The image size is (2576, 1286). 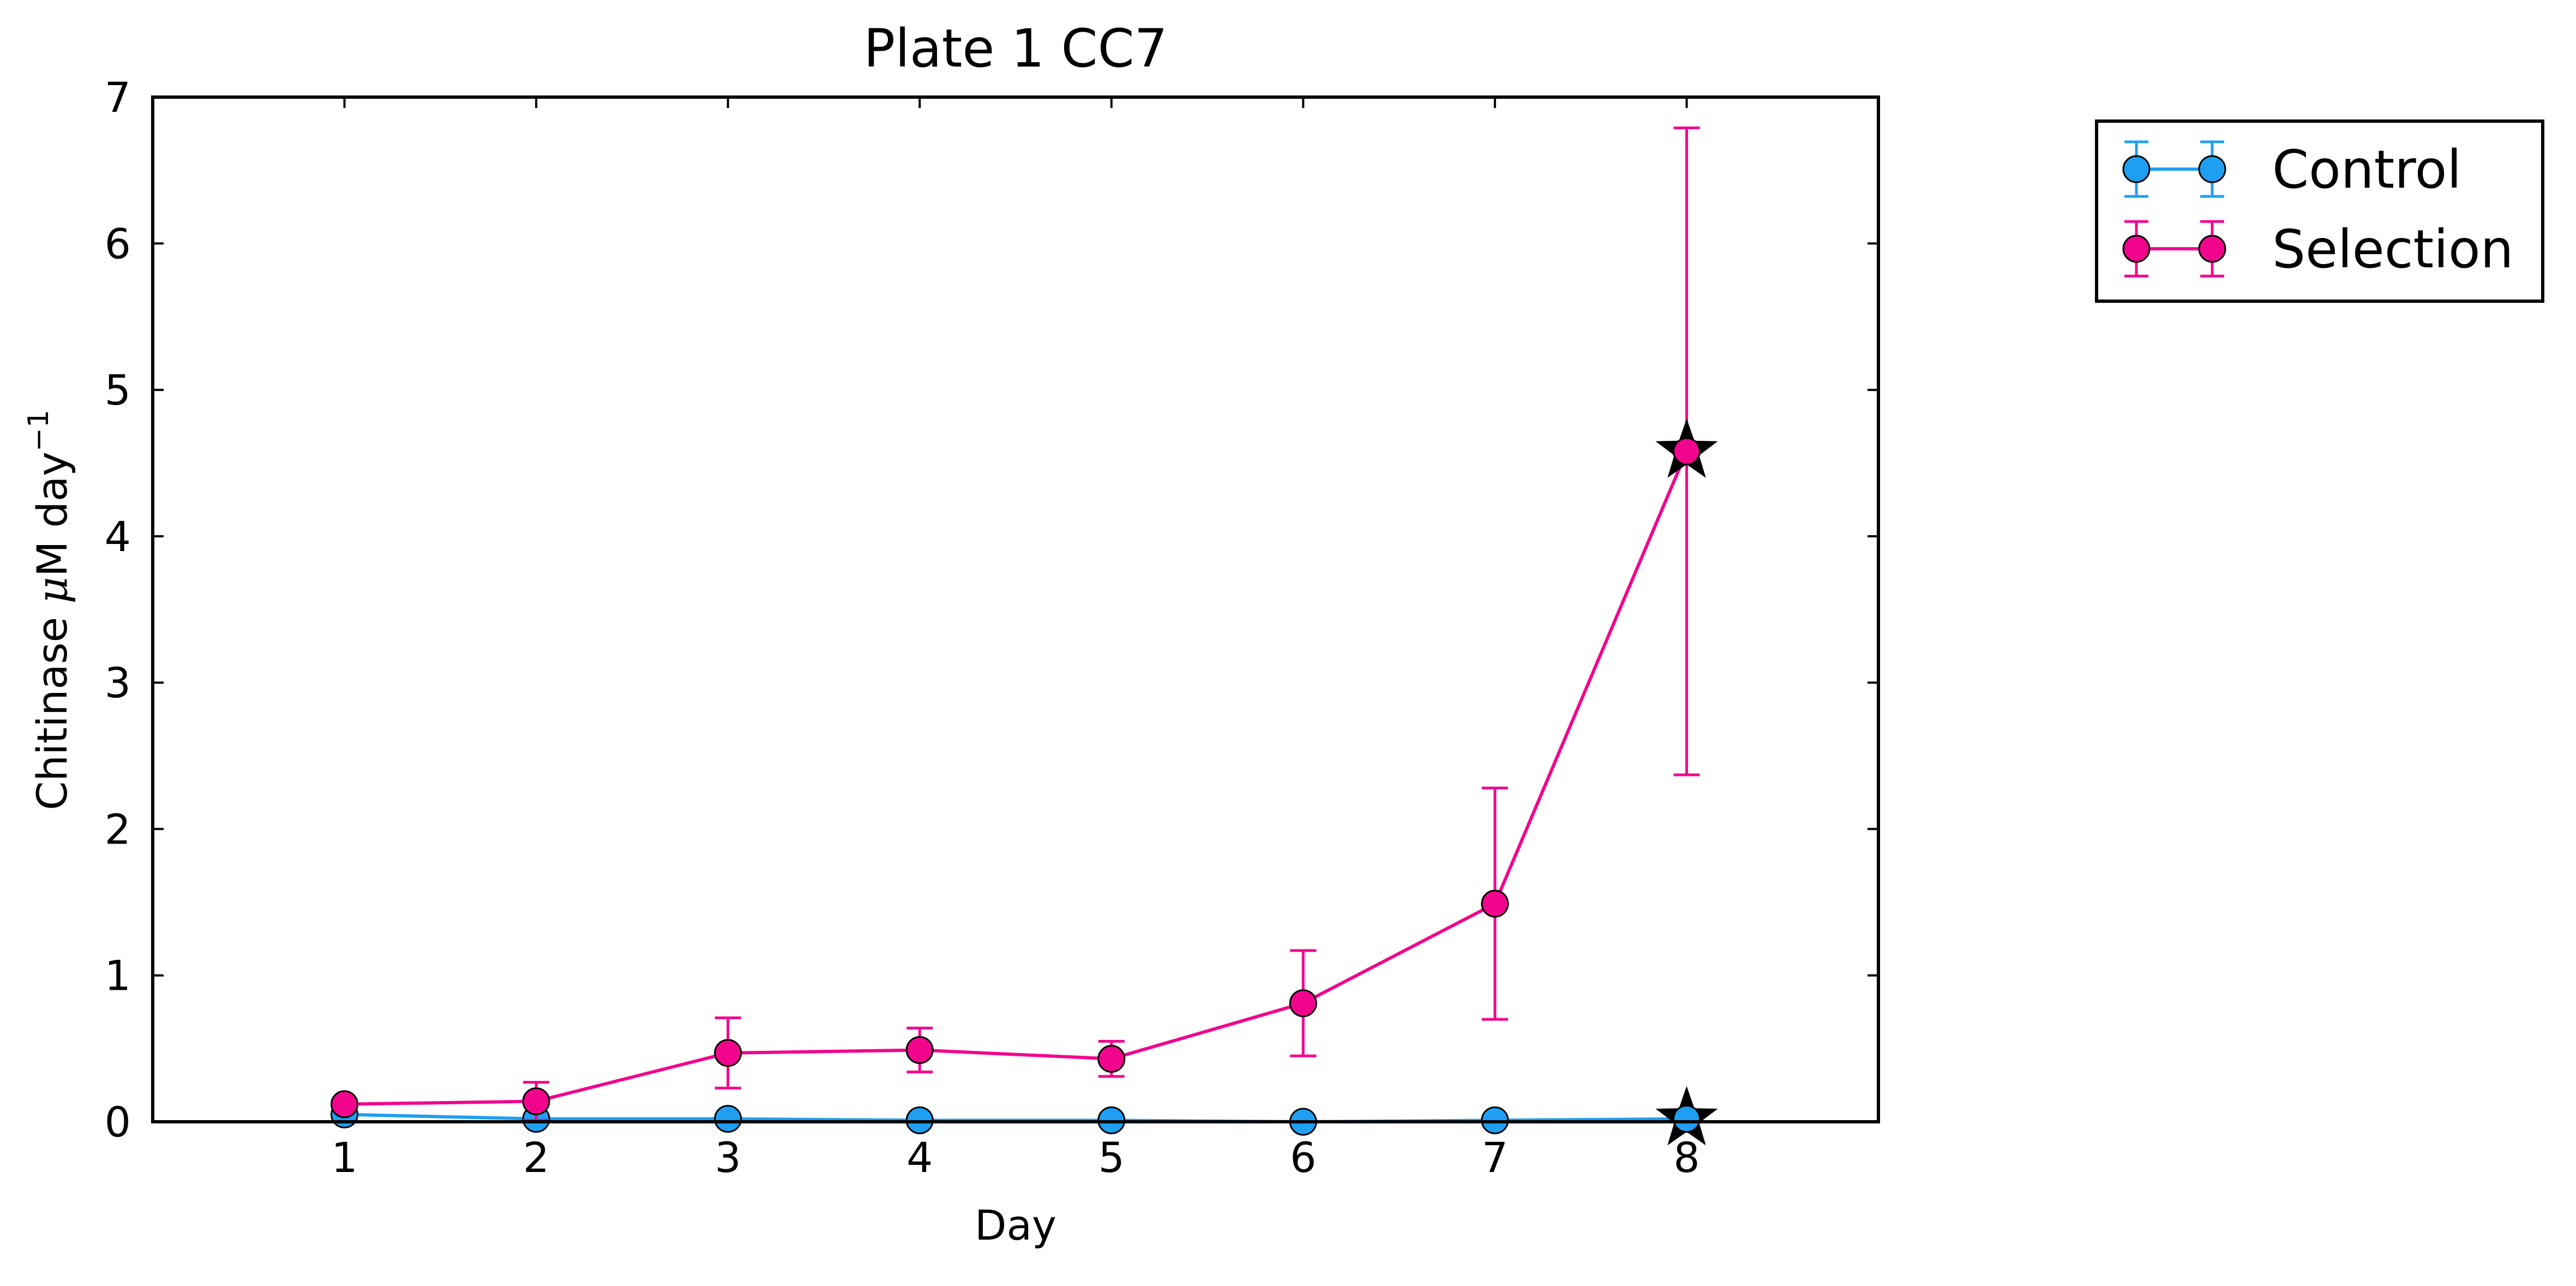 What do you see at coordinates (118, 536) in the screenshot?
I see `y-tick-label: 4` at bounding box center [118, 536].